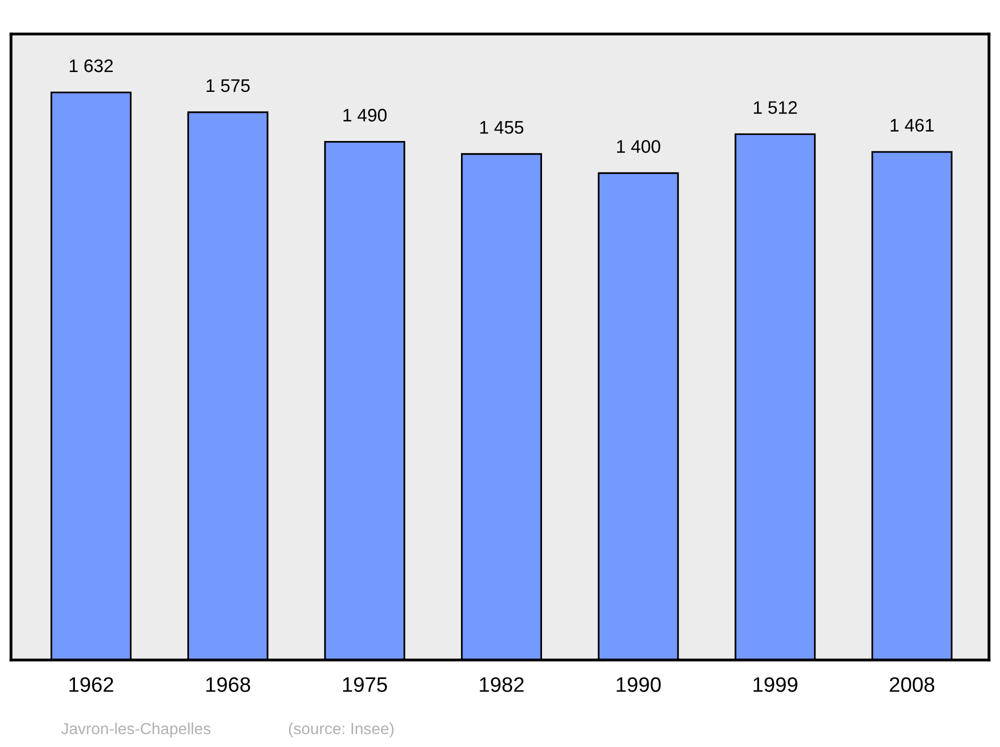 This screenshot has width=1000, height=747. What do you see at coordinates (91, 65) in the screenshot?
I see `data-label: 1 632` at bounding box center [91, 65].